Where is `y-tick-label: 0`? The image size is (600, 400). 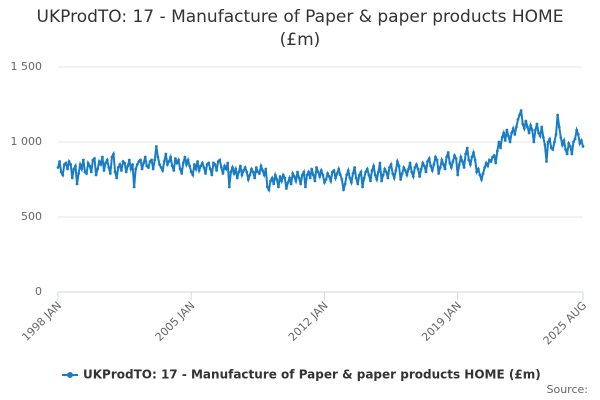
y-tick-label: 0 is located at coordinates (38, 291).